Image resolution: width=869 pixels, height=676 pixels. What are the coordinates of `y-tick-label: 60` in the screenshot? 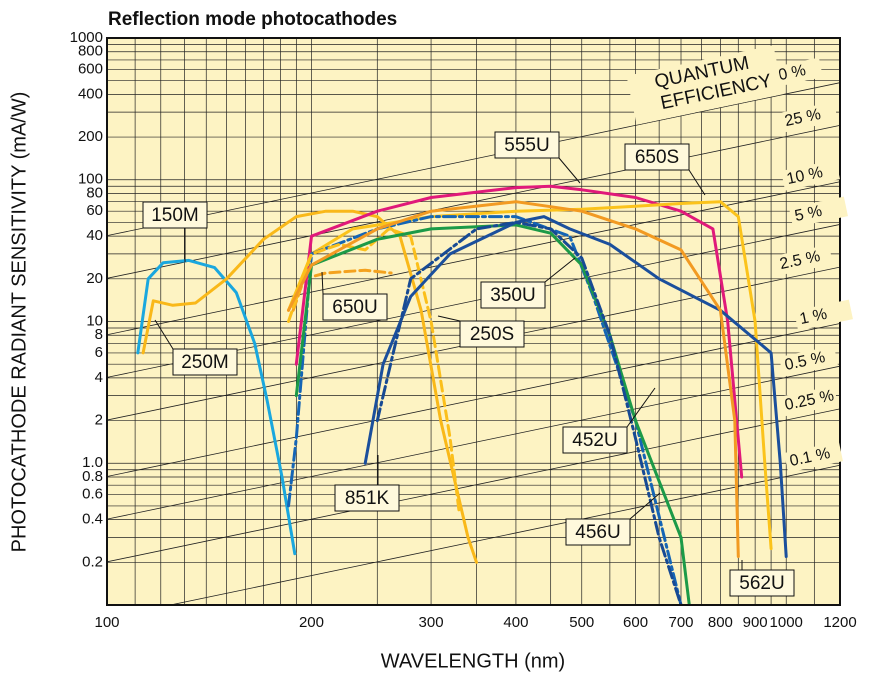 It's located at (94, 210).